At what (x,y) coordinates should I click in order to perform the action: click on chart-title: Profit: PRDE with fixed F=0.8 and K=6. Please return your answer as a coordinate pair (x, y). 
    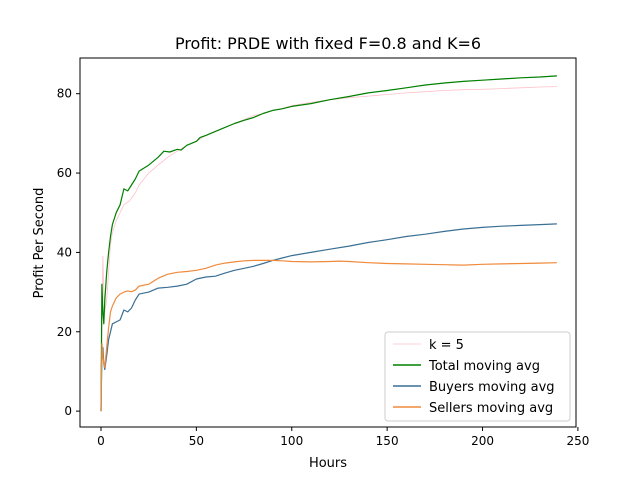
    Looking at the image, I should click on (328, 43).